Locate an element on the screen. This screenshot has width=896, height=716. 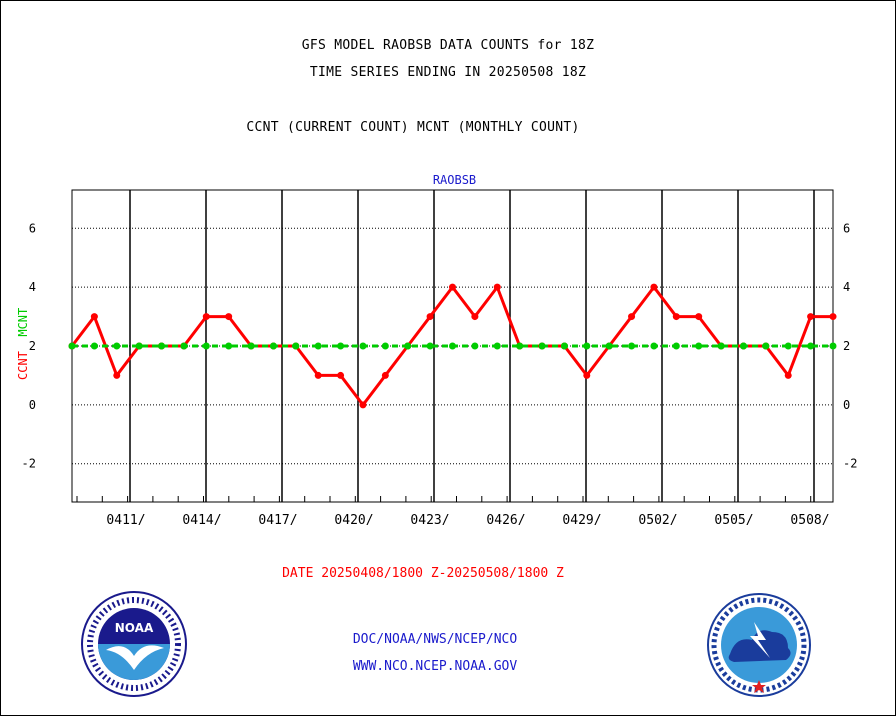
x-tick-label: 0502/ is located at coordinates (657, 520).